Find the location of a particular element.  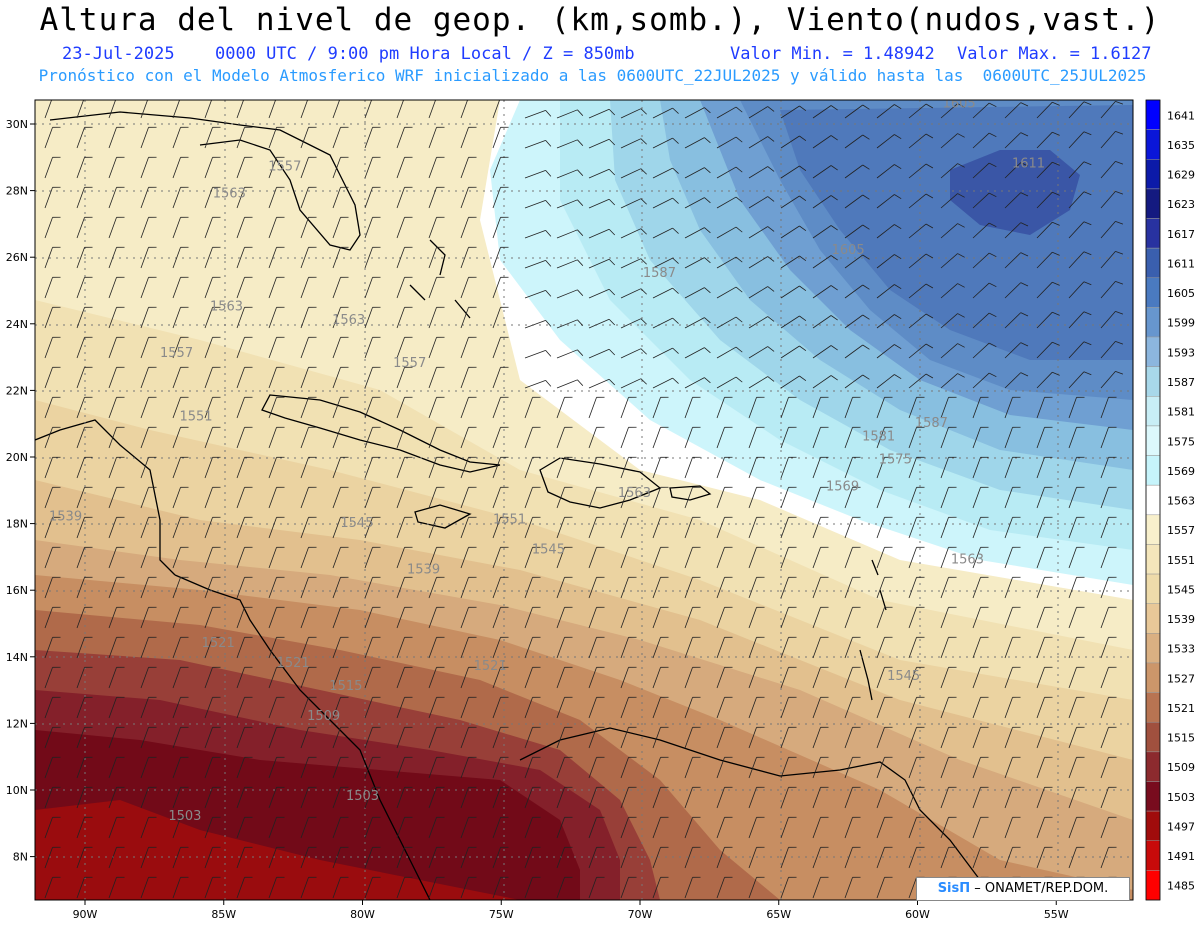

colorbar-label: 1611 is located at coordinates (1181, 263).